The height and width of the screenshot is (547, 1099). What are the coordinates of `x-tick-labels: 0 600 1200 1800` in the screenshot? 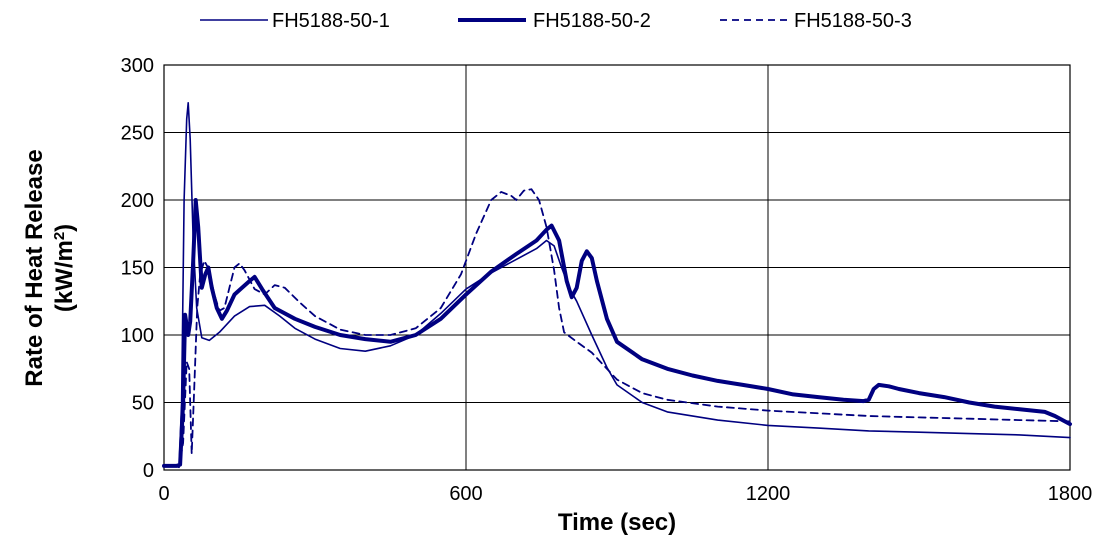 It's located at (625, 494).